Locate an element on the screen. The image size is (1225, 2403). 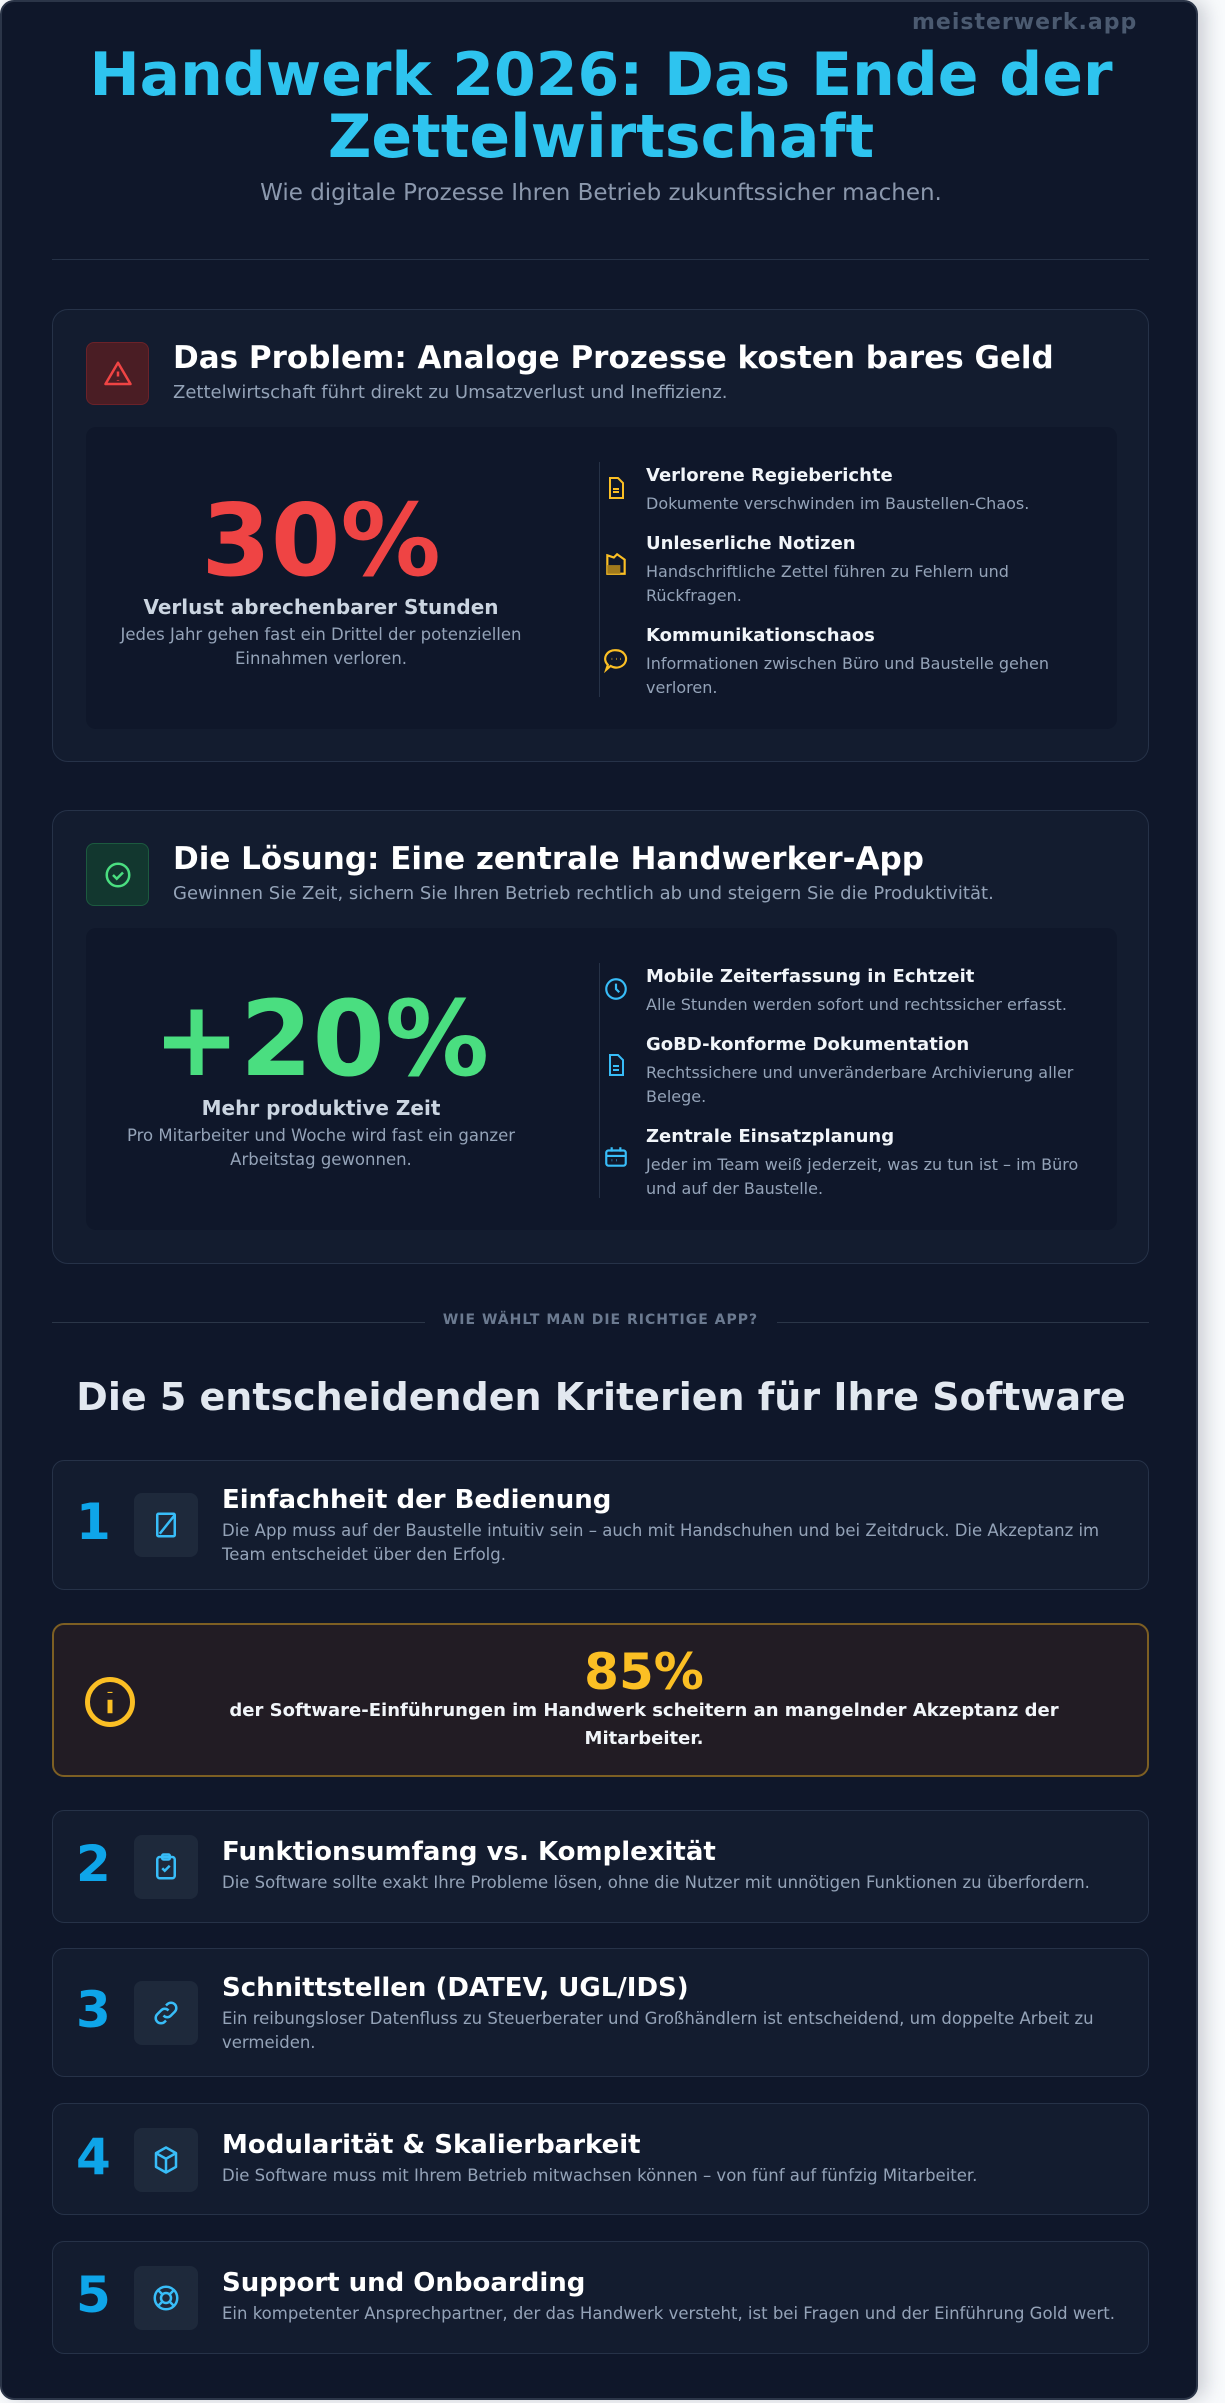
item-title: GoBD-konforme Dokumentation is located at coordinates (808, 1044).